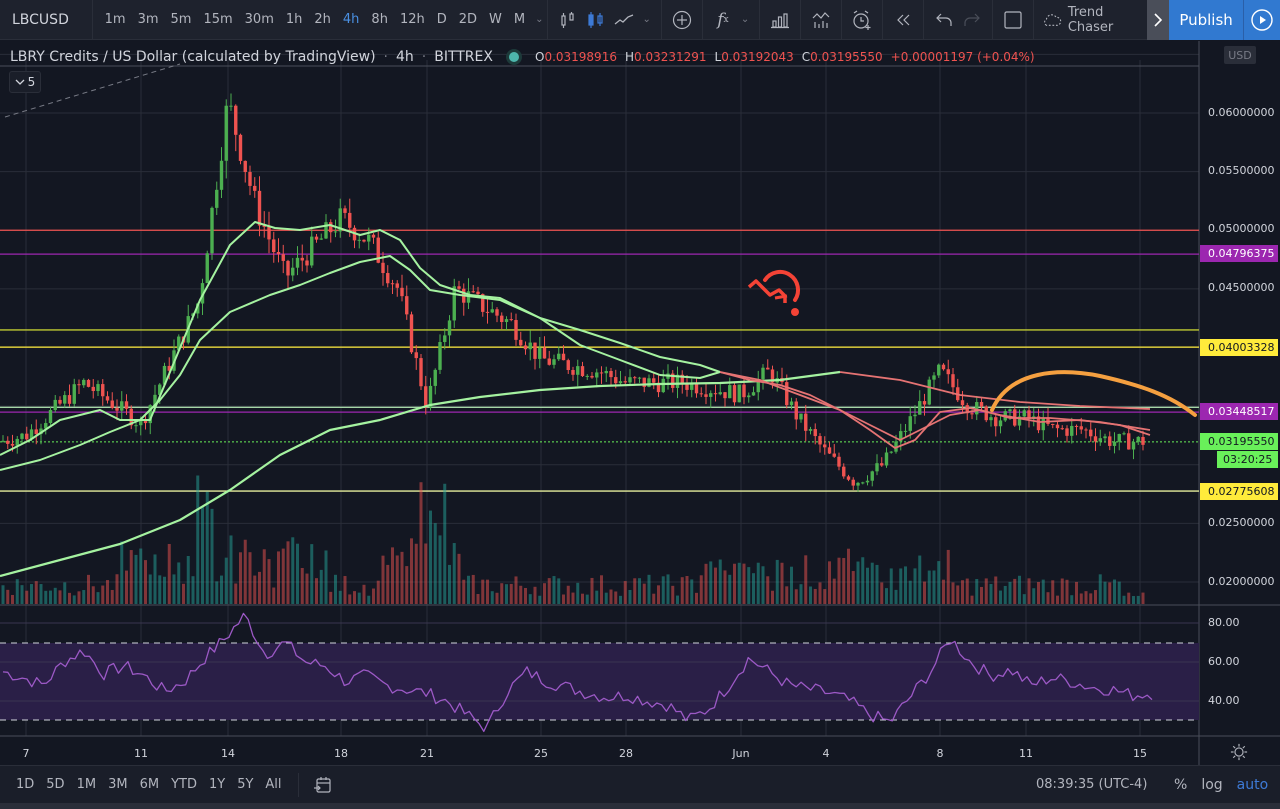 The width and height of the screenshot is (1280, 809). I want to click on range-1y: 1Y, so click(217, 784).